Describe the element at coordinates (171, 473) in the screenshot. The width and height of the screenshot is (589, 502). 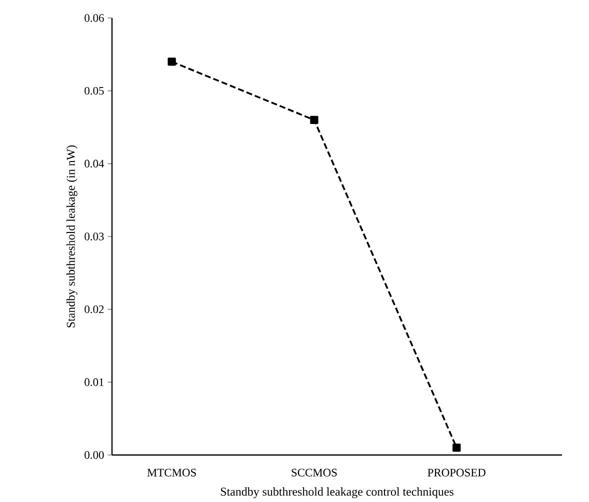
I see `x-tick-label: MTCMOS` at that location.